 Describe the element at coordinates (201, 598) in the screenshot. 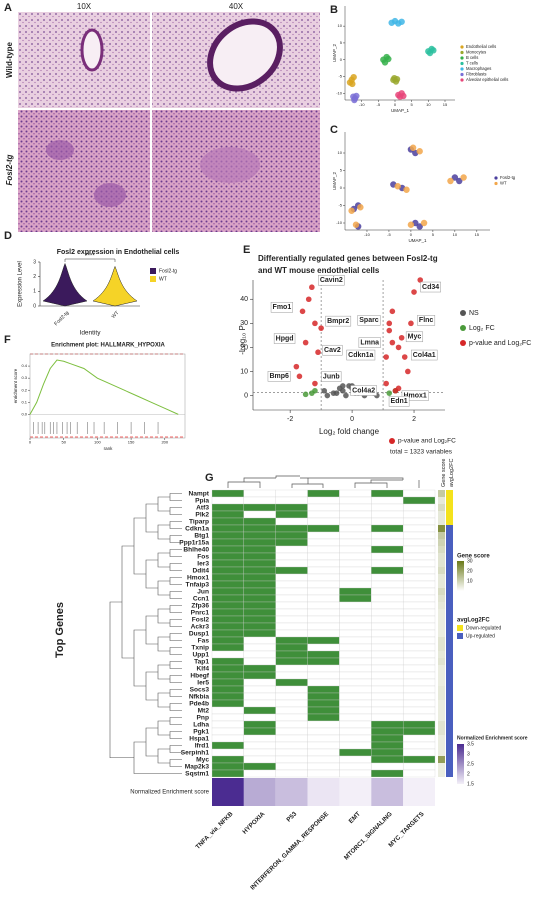

I see `gene-label: Ccn1` at that location.